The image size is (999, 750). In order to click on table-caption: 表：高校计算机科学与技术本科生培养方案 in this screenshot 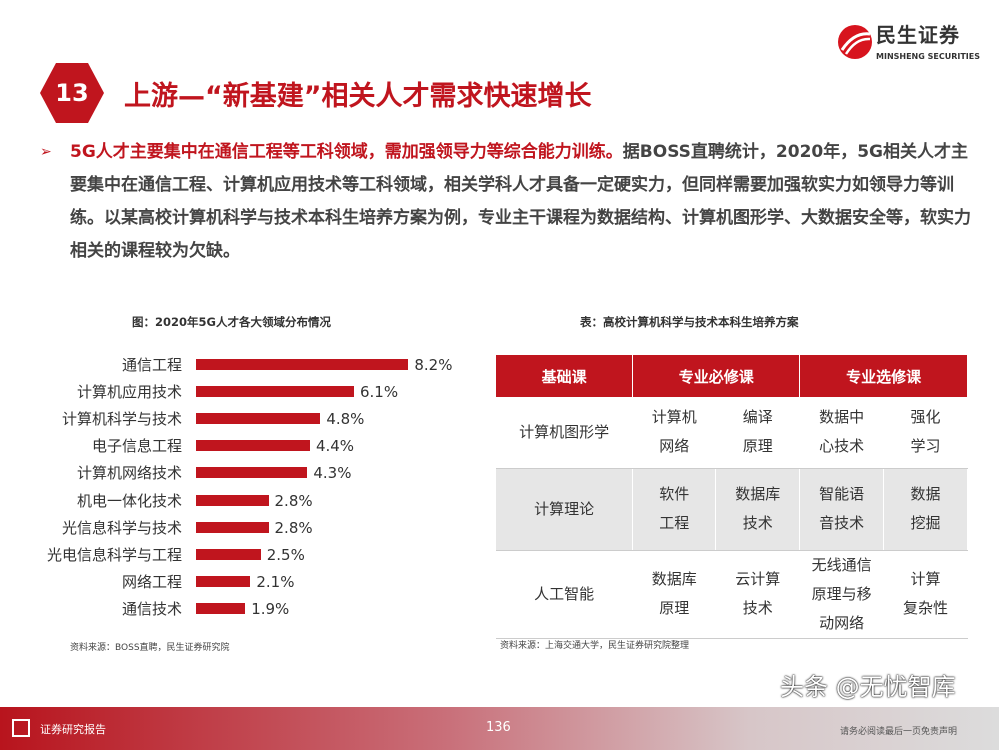, I will do `click(689, 322)`.